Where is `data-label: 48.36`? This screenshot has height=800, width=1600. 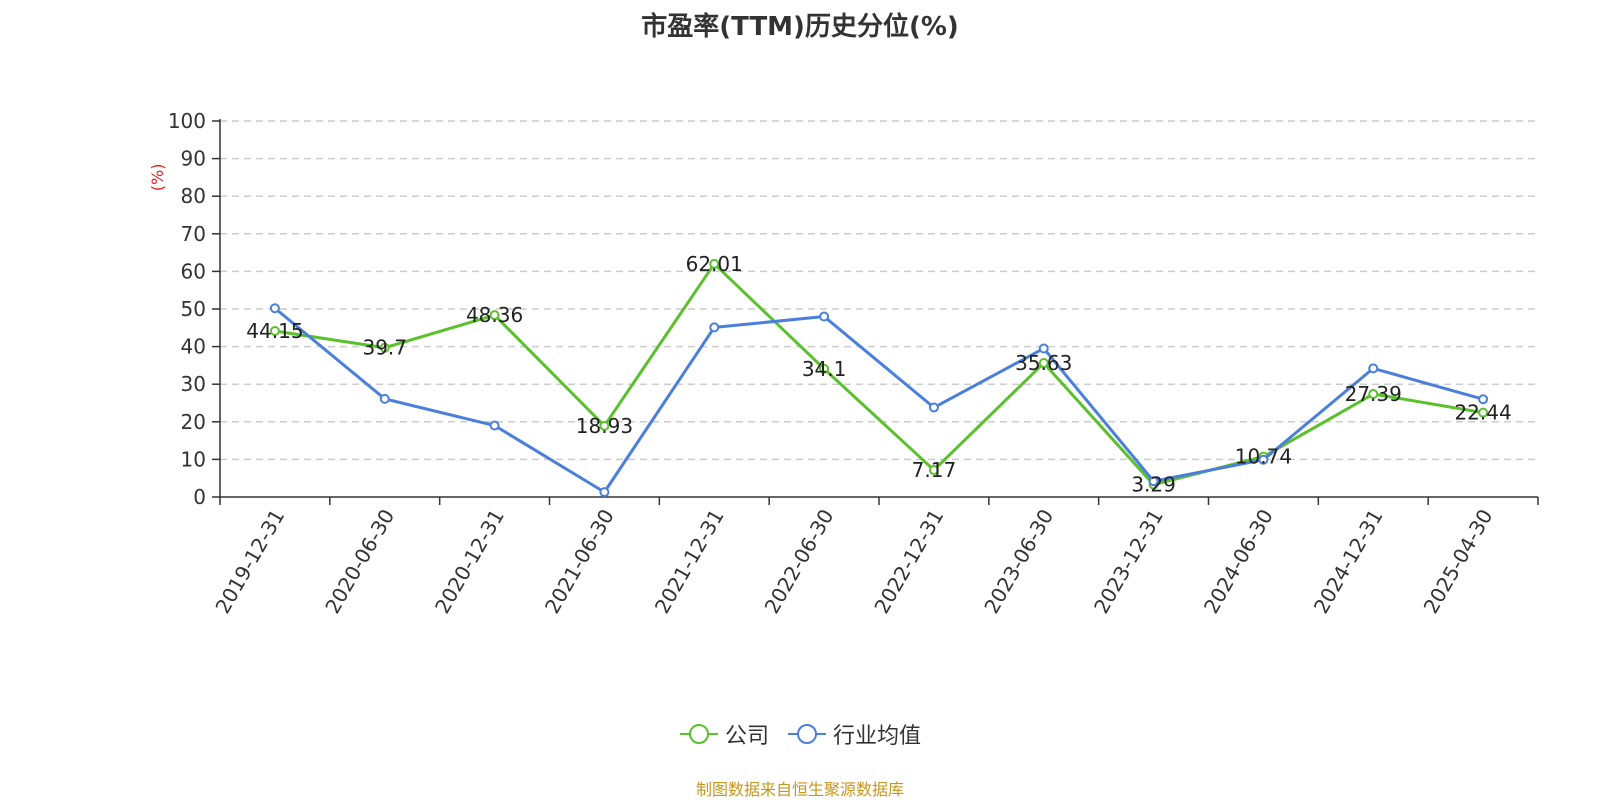 data-label: 48.36 is located at coordinates (494, 315).